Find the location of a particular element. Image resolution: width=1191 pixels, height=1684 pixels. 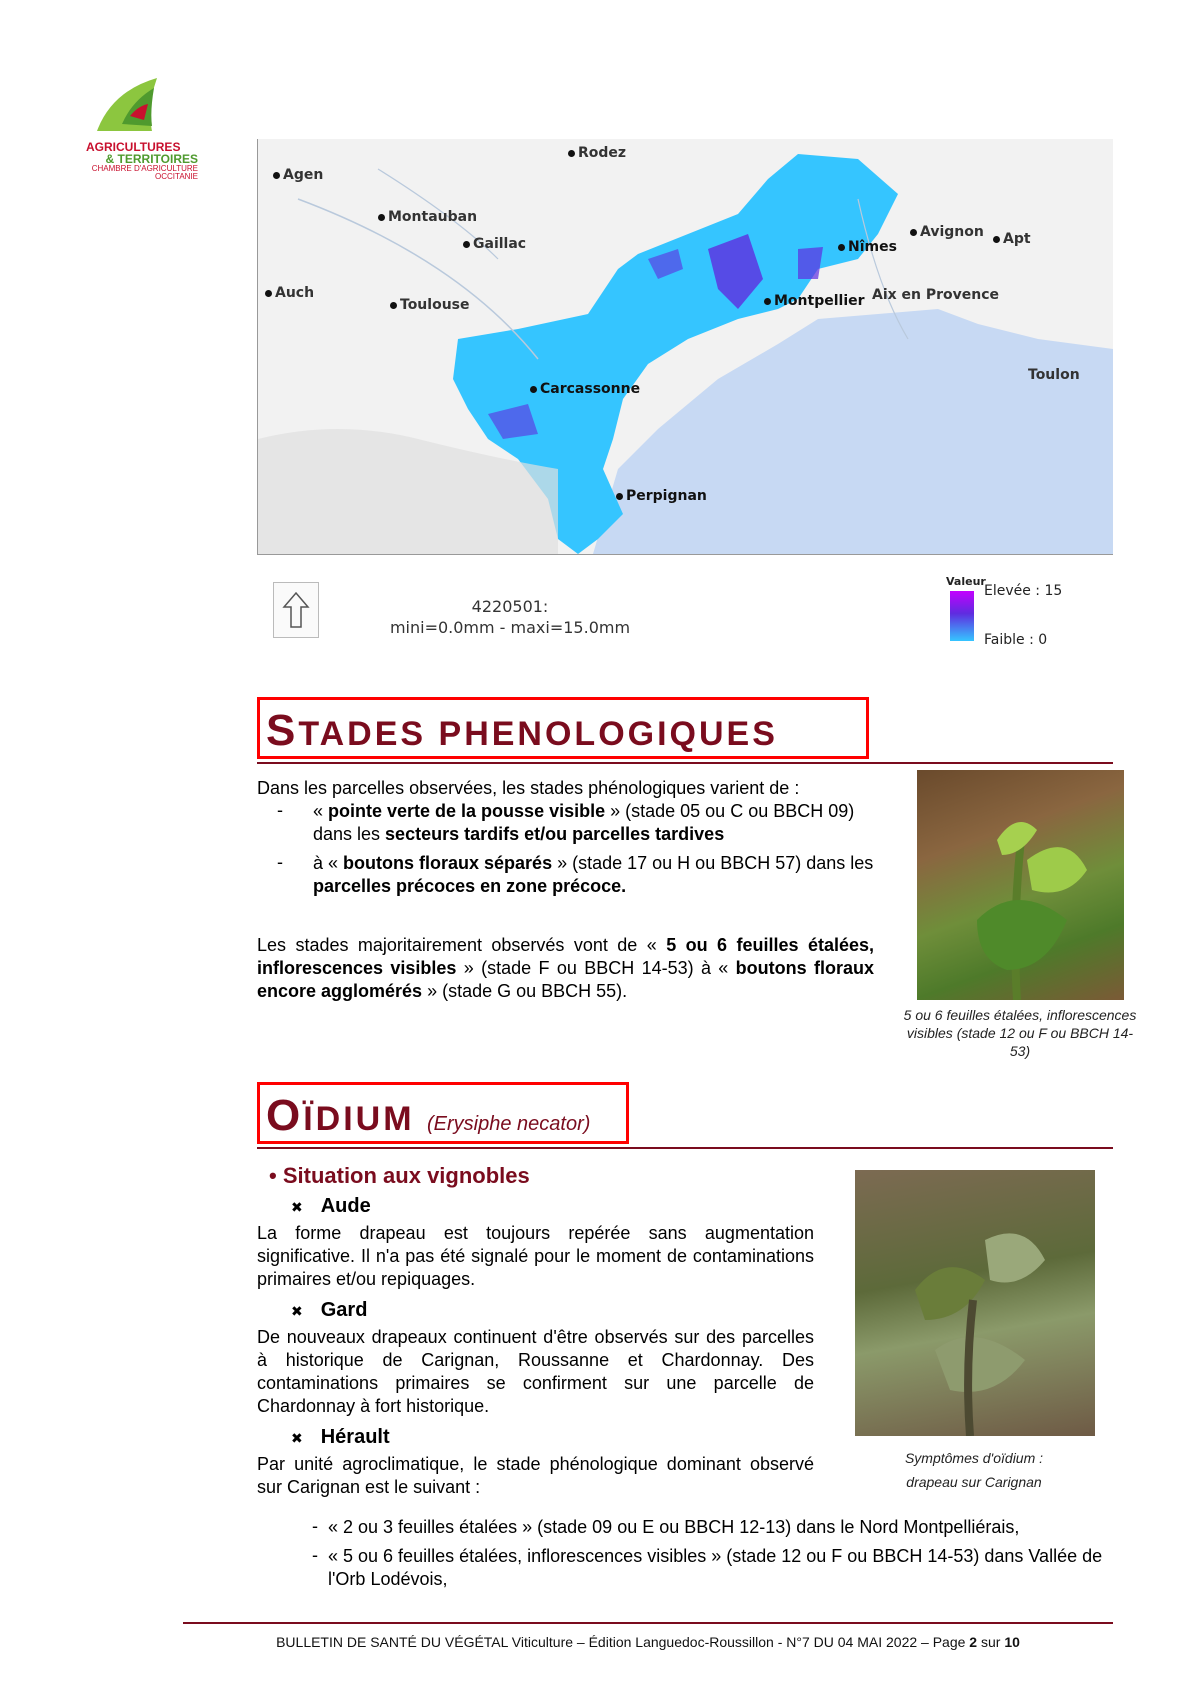

city-label: Perpignan is located at coordinates (661, 496).